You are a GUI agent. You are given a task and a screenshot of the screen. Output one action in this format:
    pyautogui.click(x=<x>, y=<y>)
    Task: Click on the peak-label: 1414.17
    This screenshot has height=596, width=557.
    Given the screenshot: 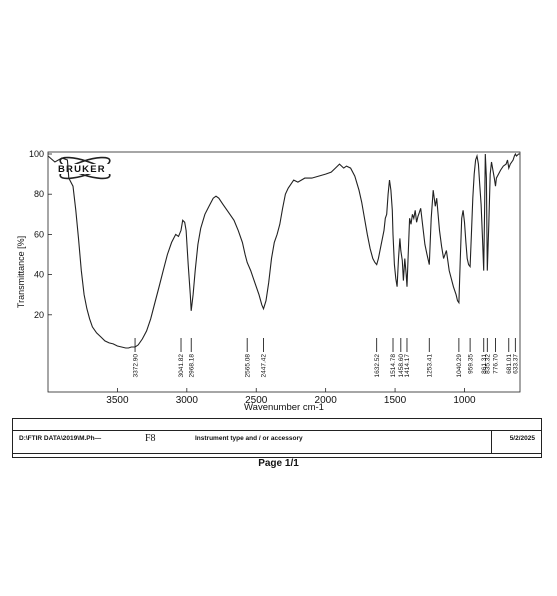 What is the action you would take?
    pyautogui.click(x=407, y=366)
    